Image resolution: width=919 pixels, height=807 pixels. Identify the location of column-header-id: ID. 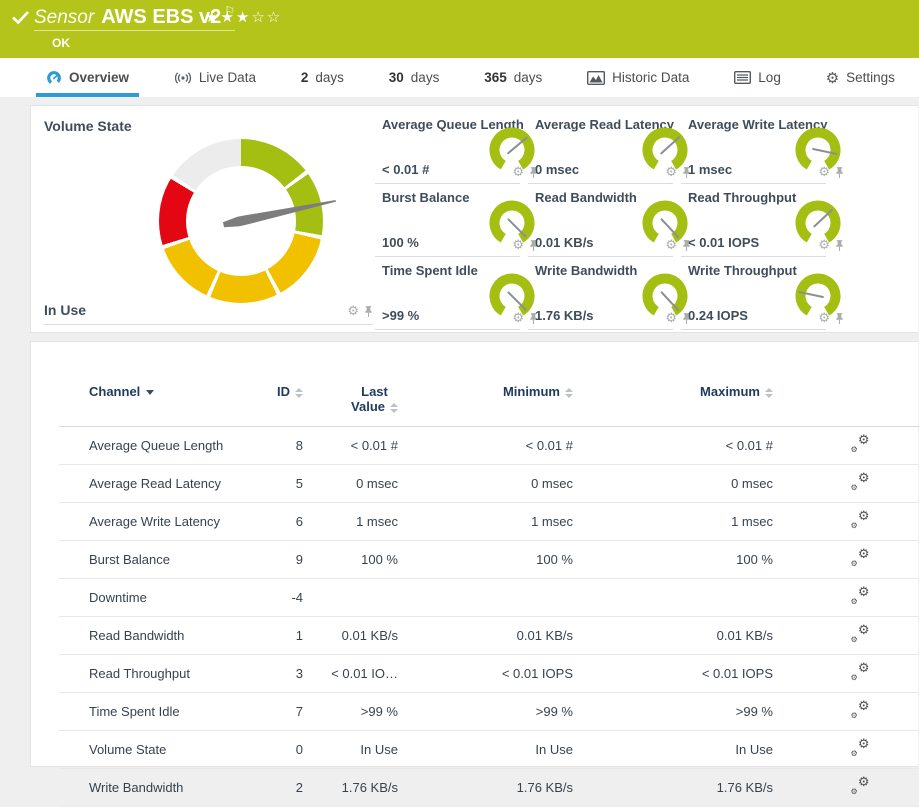
(281, 400).